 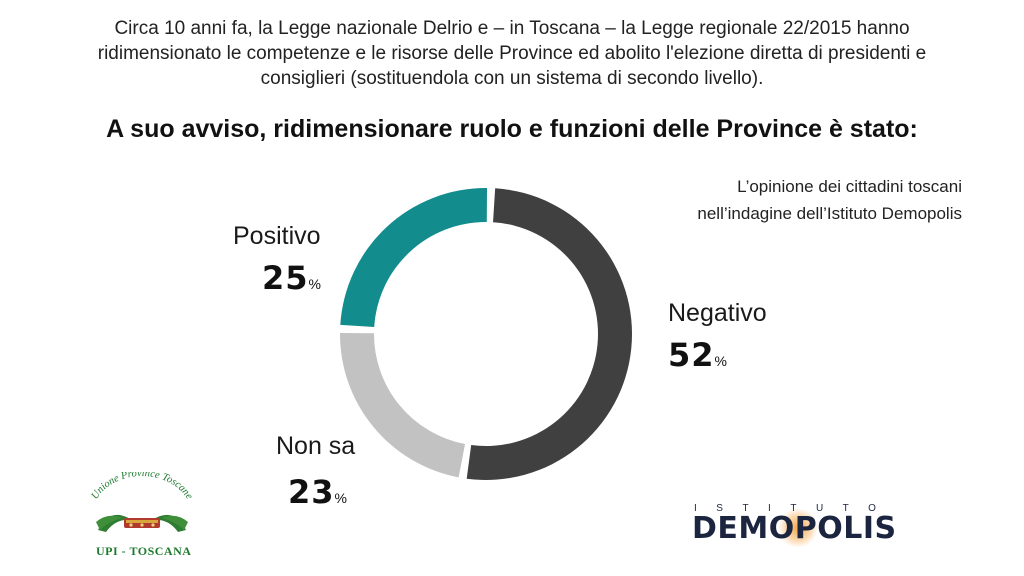 I want to click on upi-arc-textpath: Unione Province Toscane, so click(x=141, y=487).